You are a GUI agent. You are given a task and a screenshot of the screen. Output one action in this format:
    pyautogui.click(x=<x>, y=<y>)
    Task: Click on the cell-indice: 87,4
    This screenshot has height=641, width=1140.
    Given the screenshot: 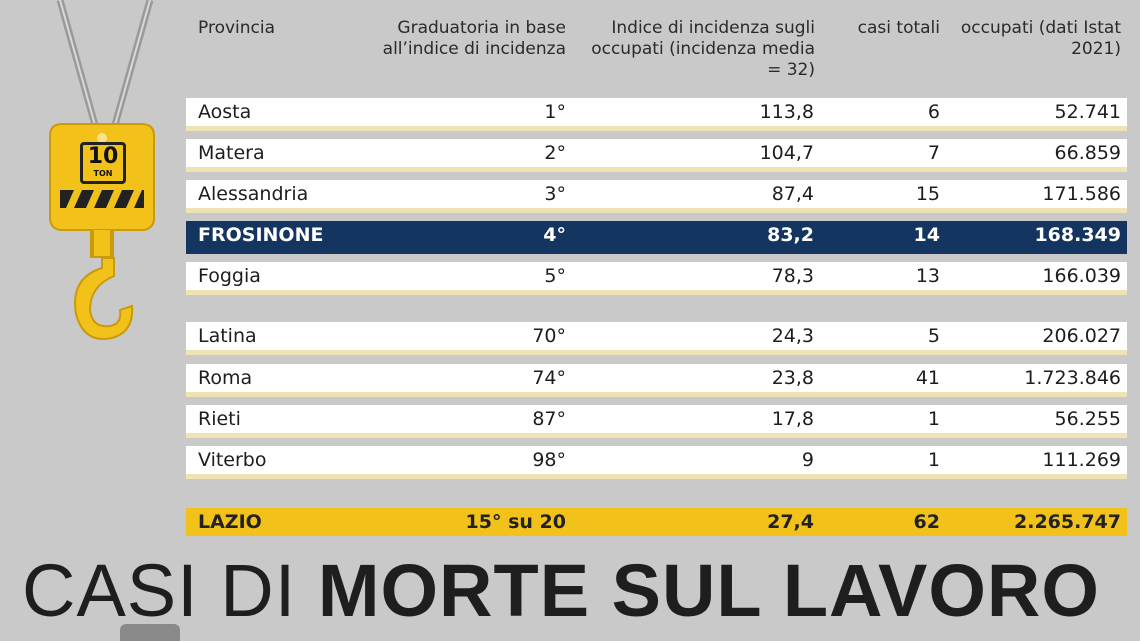 What is the action you would take?
    pyautogui.click(x=792, y=194)
    